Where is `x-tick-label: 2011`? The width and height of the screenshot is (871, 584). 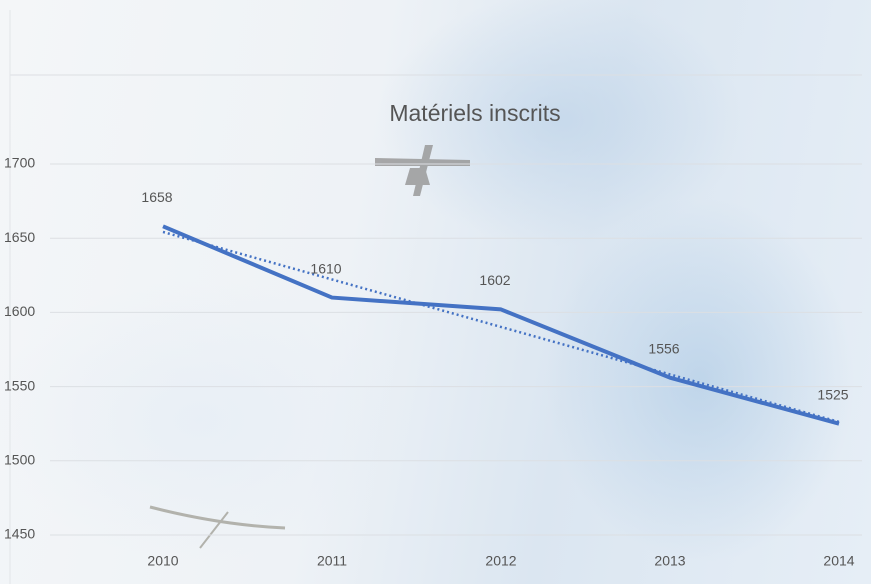 x-tick-label: 2011 is located at coordinates (332, 561).